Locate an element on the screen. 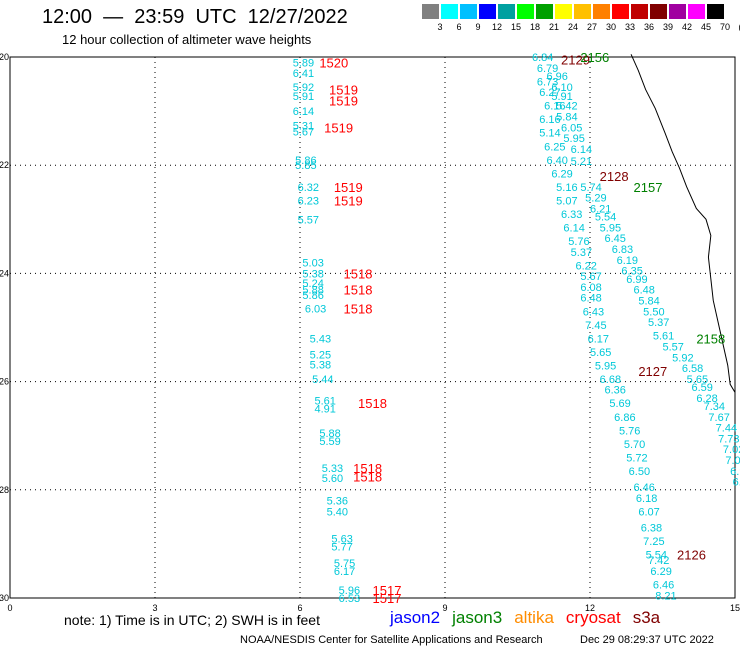 This screenshot has width=740, height=650. satellite-legend: jason2 jason3 altika cryosat s3a is located at coordinates (531, 618).